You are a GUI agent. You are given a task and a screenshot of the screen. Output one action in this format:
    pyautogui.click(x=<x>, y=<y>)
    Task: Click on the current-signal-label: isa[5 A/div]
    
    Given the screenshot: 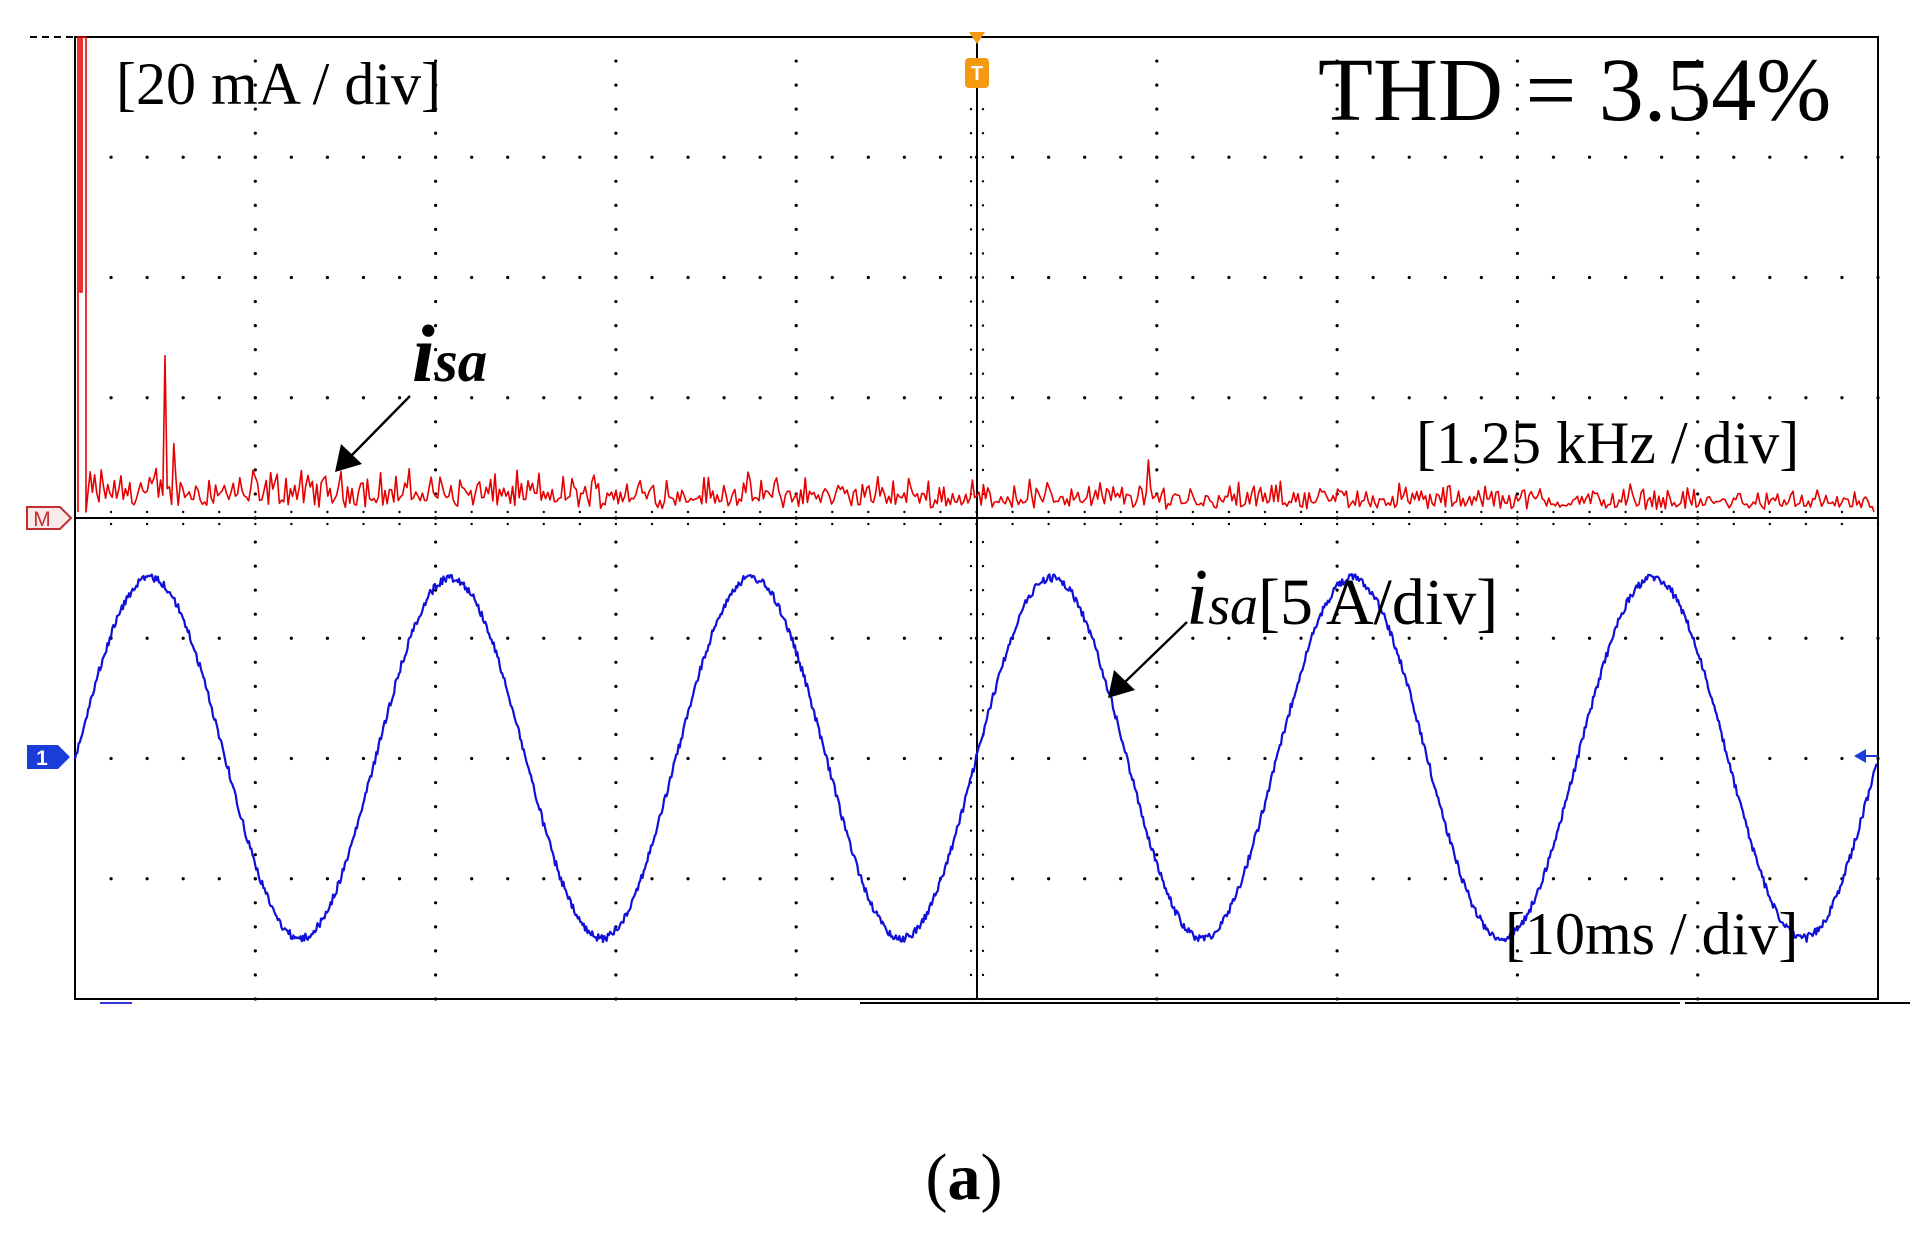 What is the action you would take?
    pyautogui.click(x=1342, y=598)
    